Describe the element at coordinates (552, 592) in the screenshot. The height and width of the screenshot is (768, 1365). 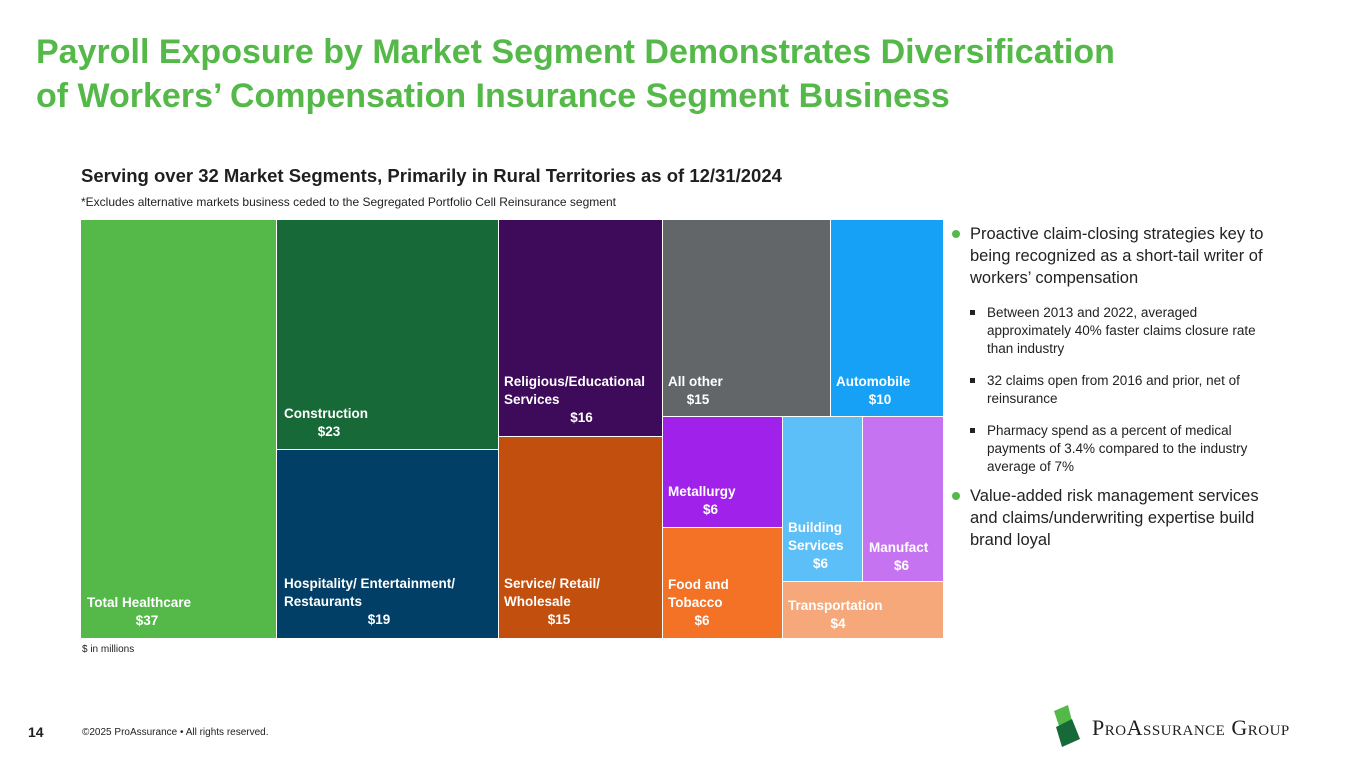
I see `segment-name: Service/ Retail/ Wholesale` at that location.